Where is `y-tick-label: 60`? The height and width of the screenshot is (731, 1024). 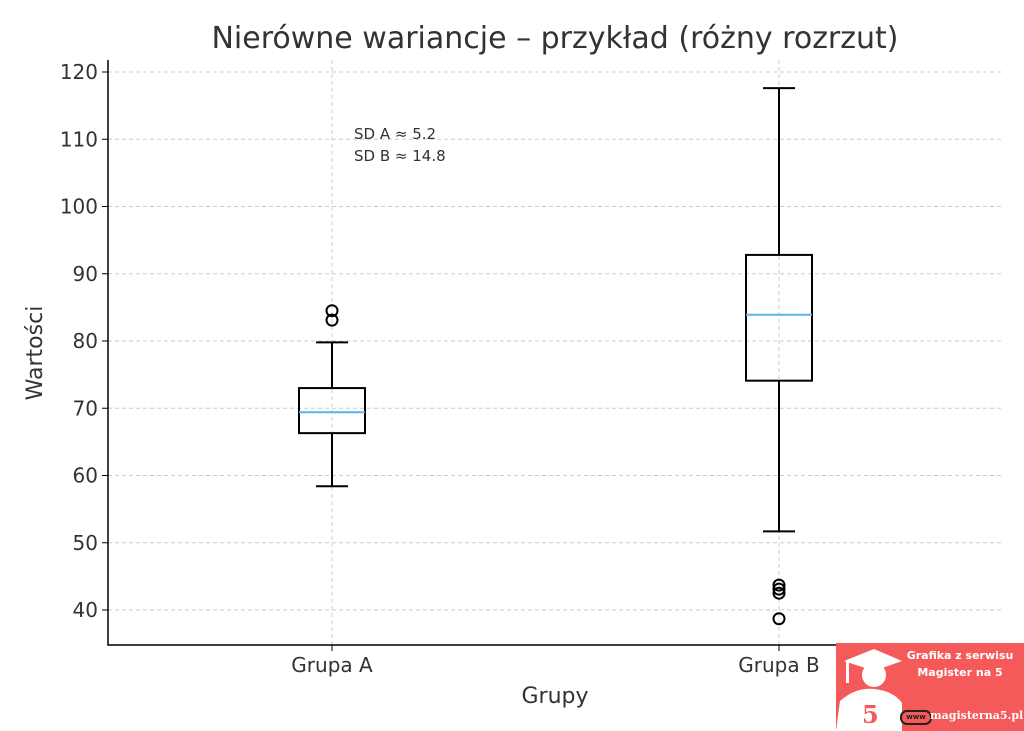 y-tick-label: 60 is located at coordinates (85, 476).